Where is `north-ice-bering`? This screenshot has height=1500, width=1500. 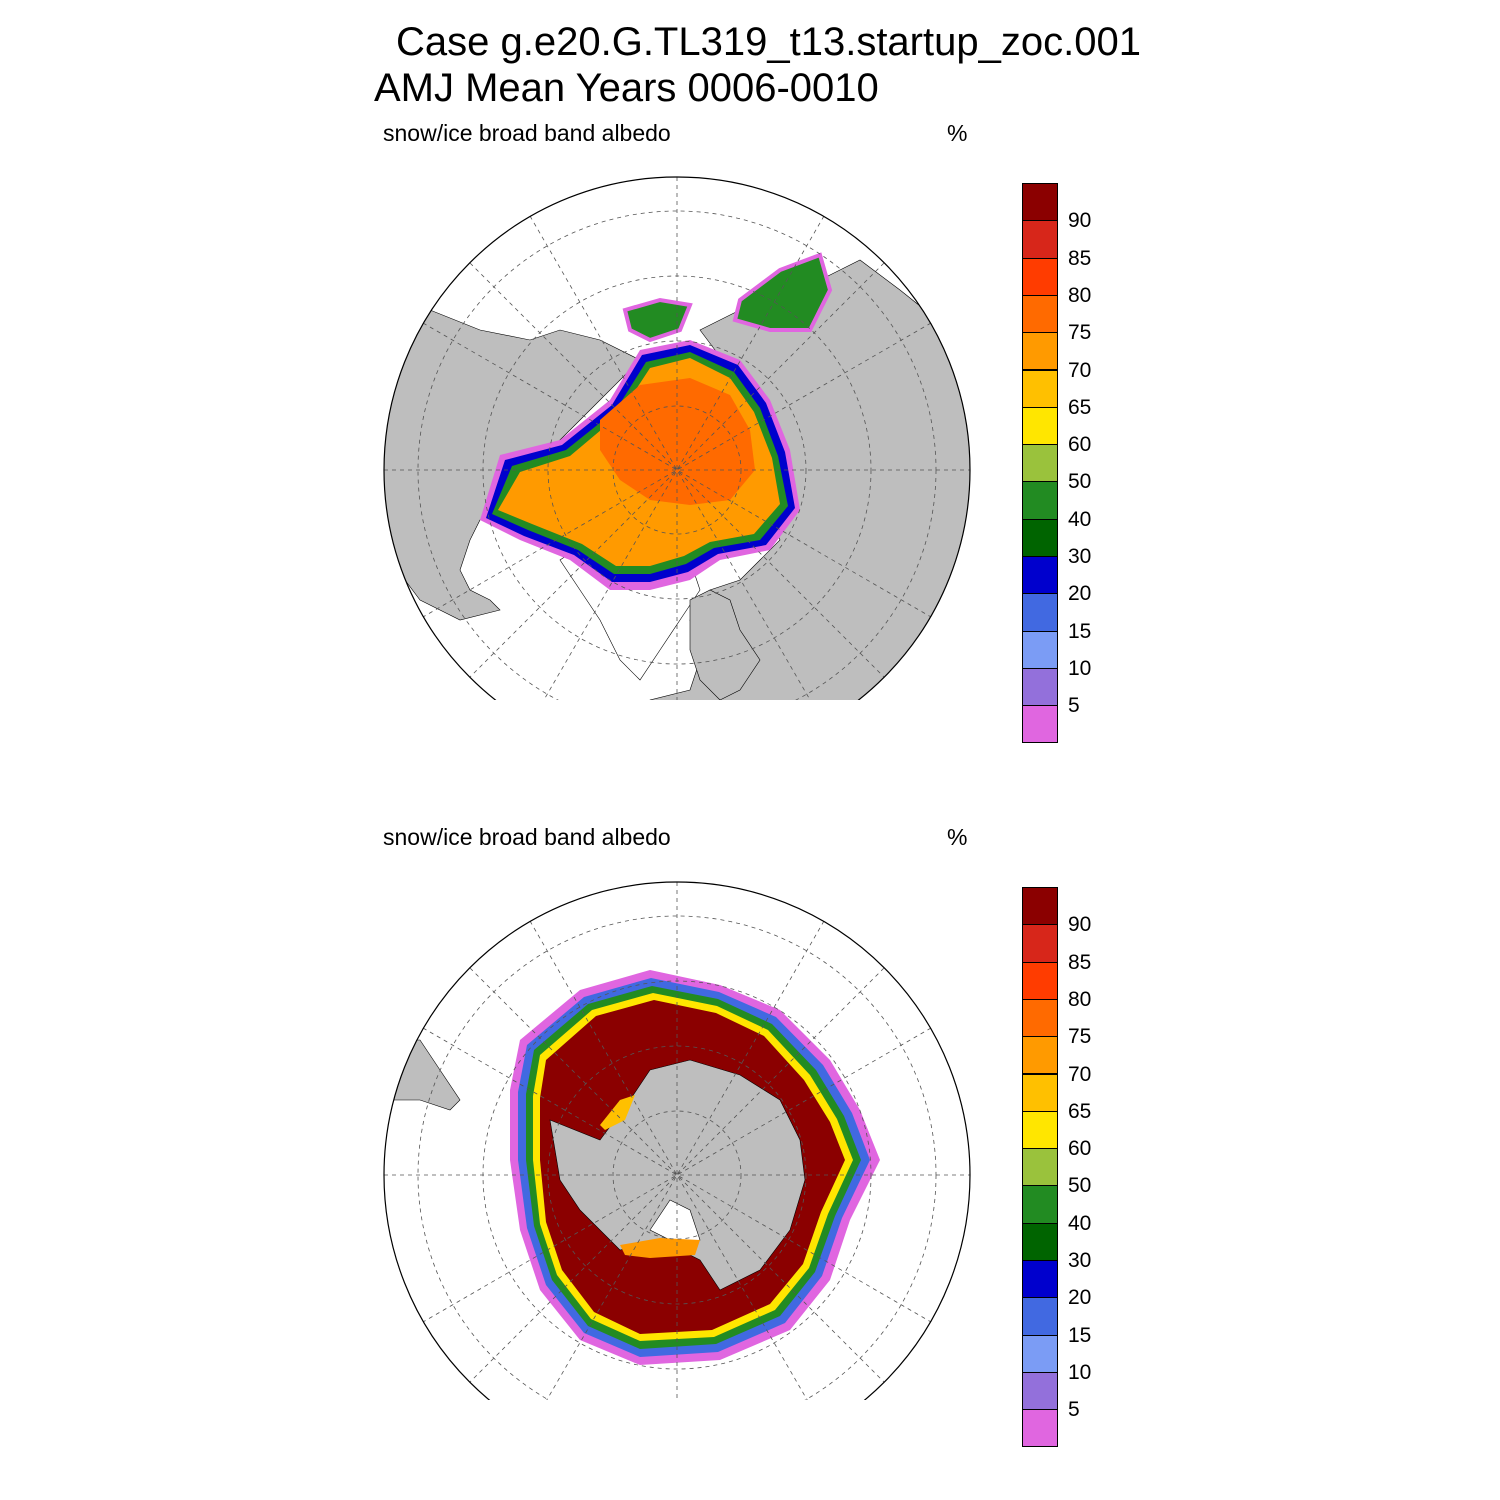
north-ice-bering is located at coordinates (657, 320).